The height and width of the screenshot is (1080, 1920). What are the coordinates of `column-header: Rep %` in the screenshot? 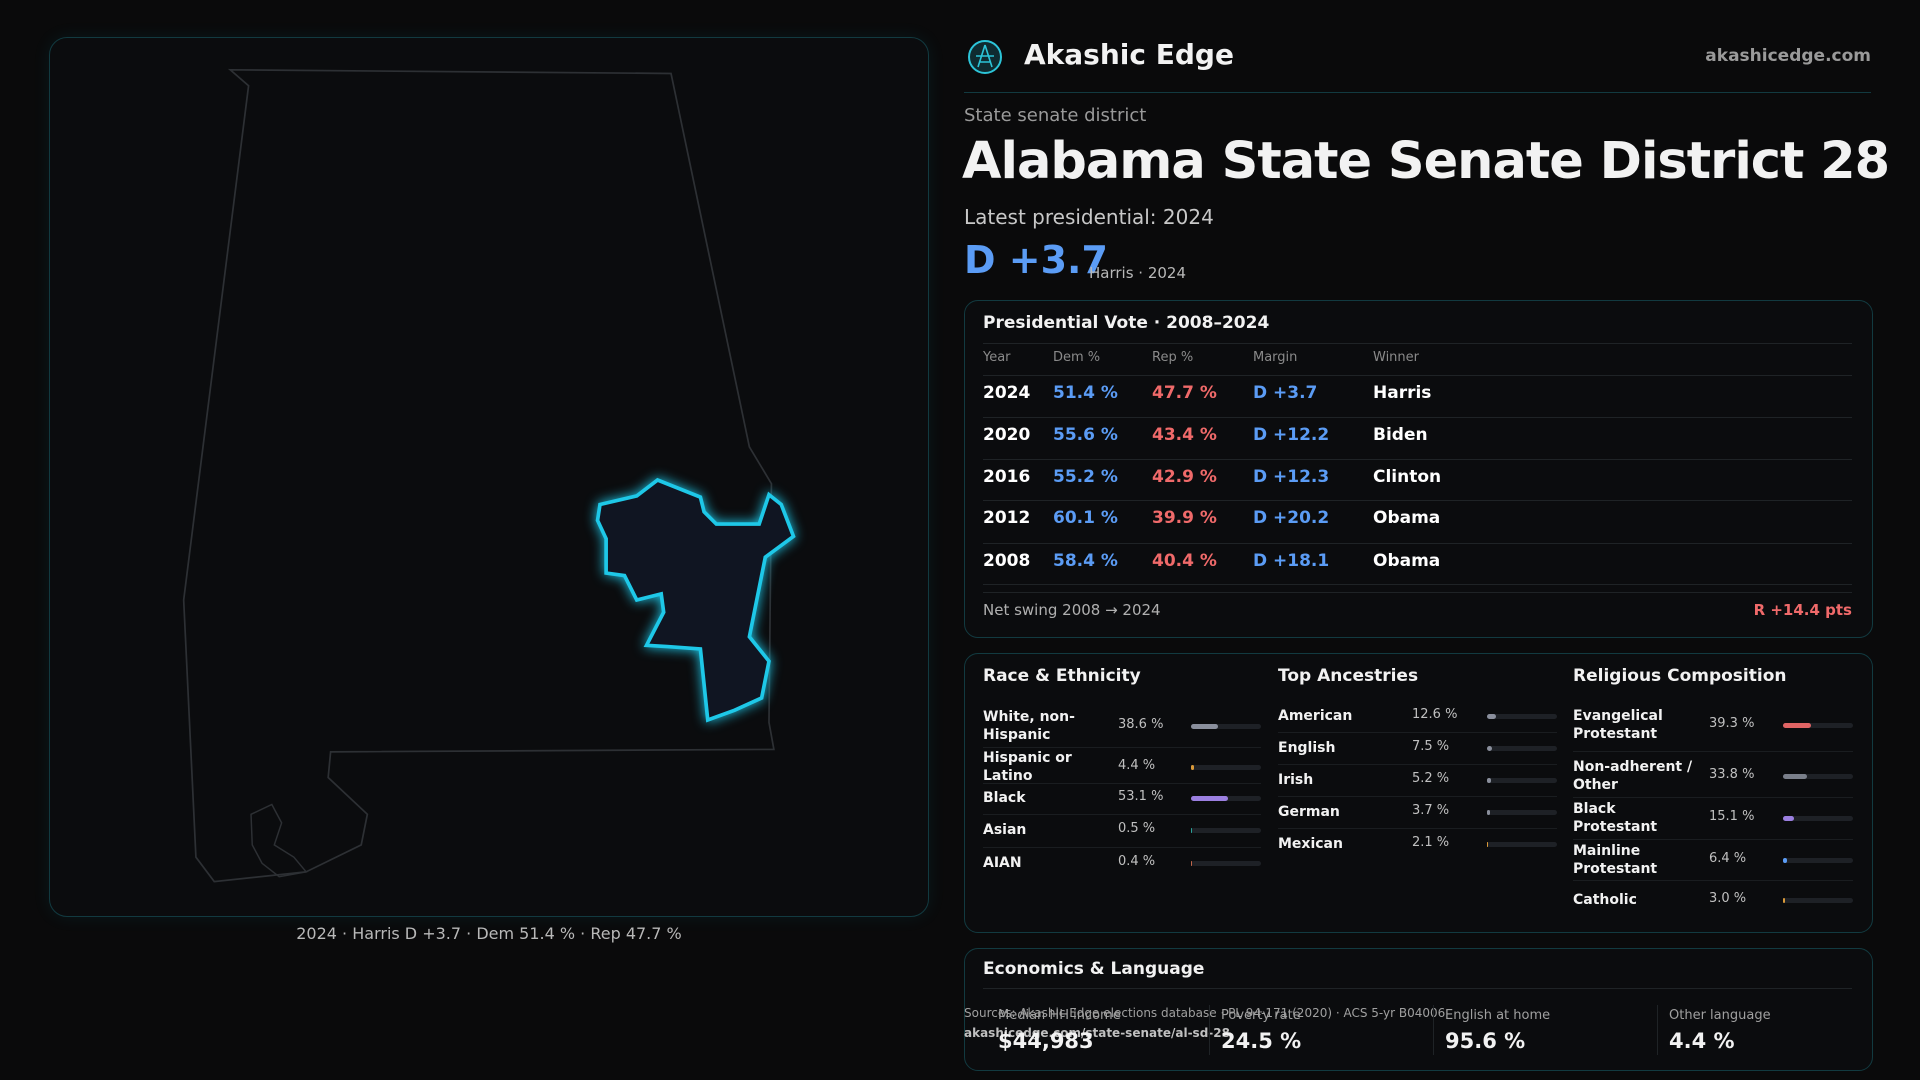 It's located at (1173, 357).